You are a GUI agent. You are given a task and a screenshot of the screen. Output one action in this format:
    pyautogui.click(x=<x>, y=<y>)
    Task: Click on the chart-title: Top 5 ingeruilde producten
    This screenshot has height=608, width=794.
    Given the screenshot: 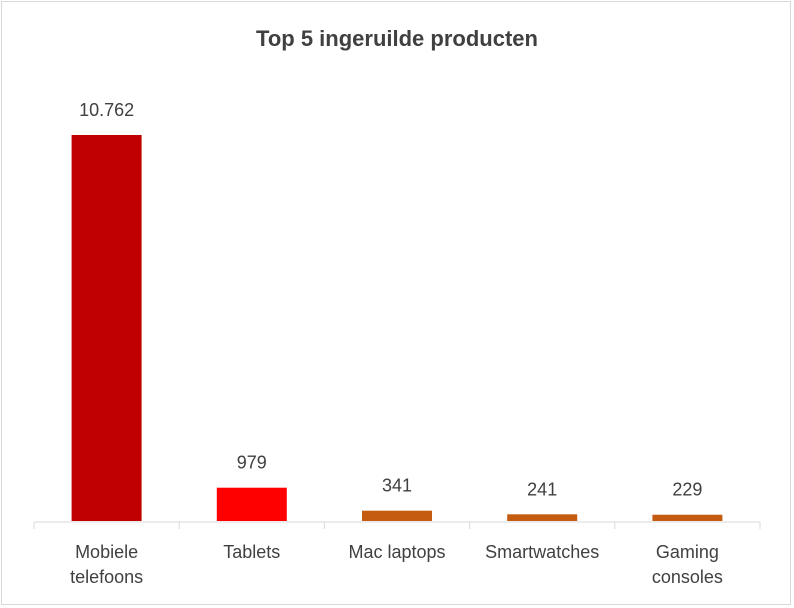 What is the action you would take?
    pyautogui.click(x=397, y=38)
    